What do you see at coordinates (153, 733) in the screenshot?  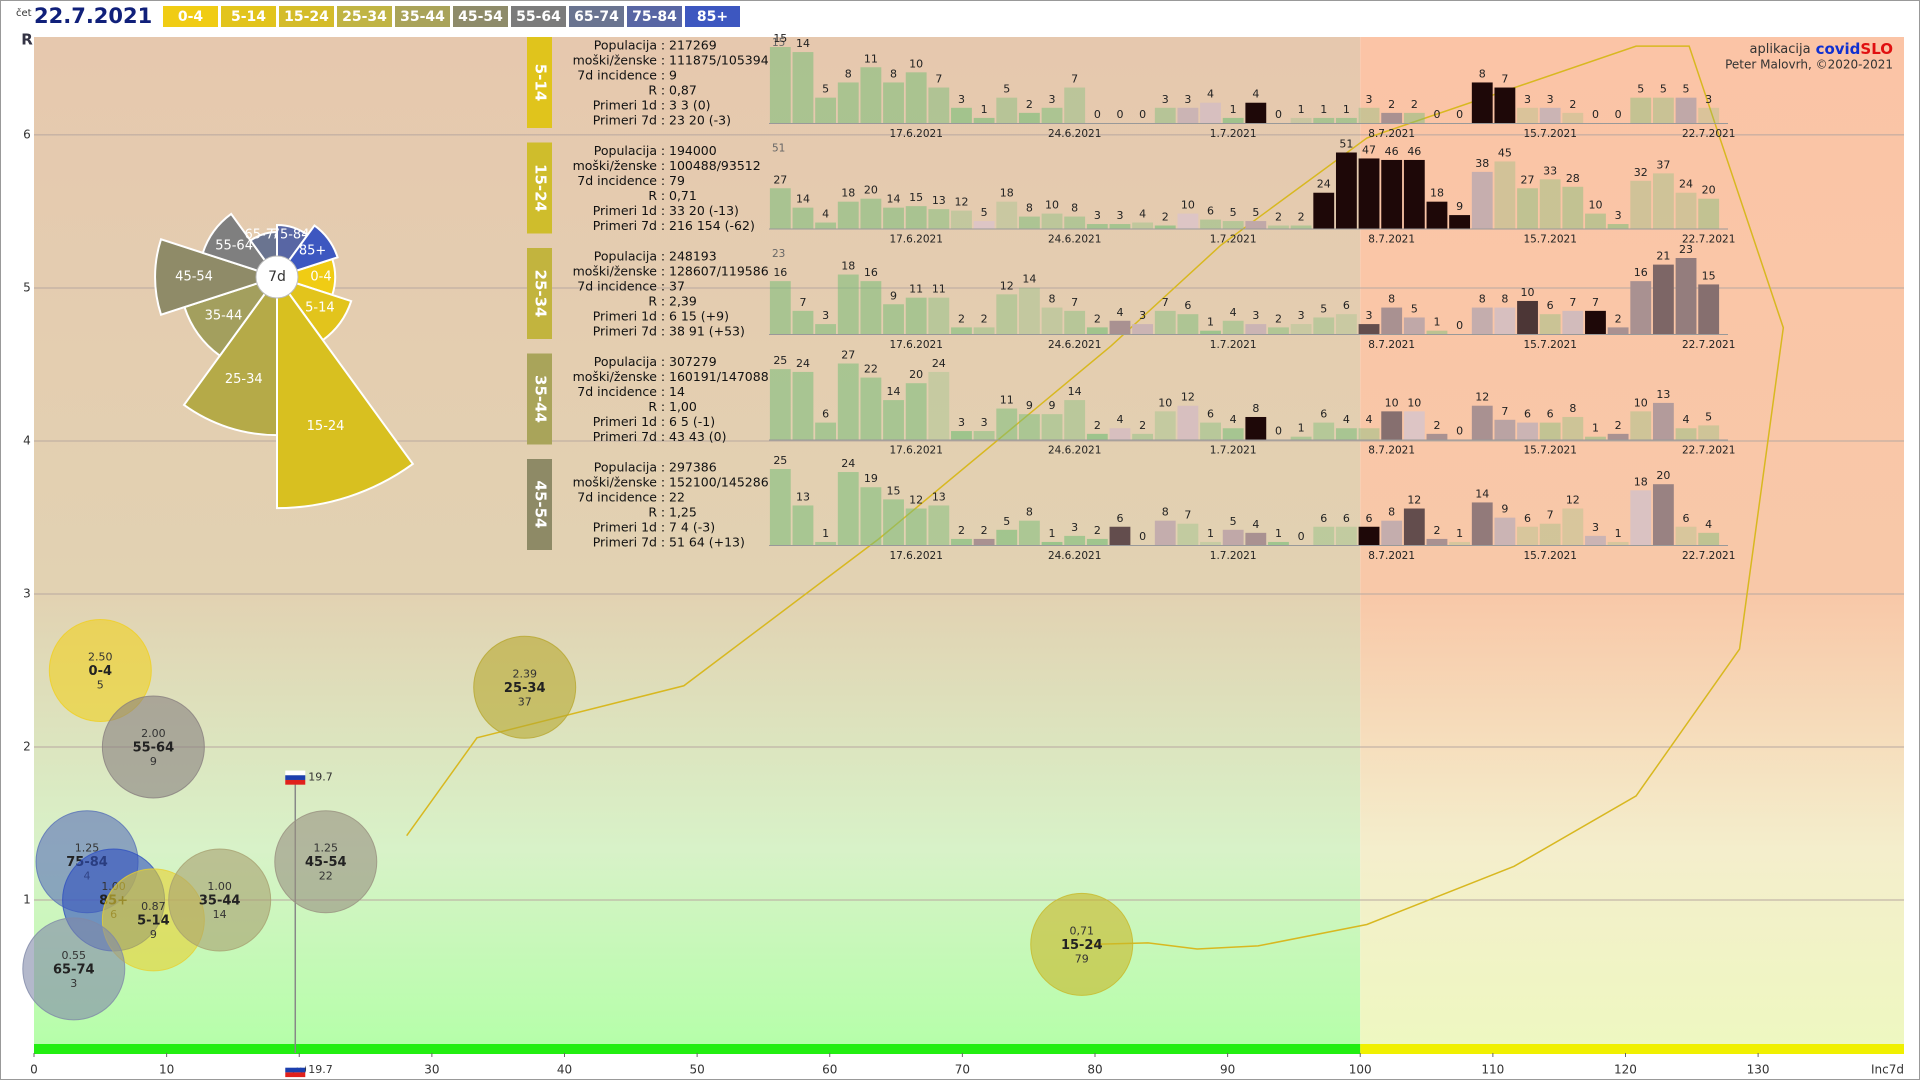 I see `bubble-r-label: 2.00` at bounding box center [153, 733].